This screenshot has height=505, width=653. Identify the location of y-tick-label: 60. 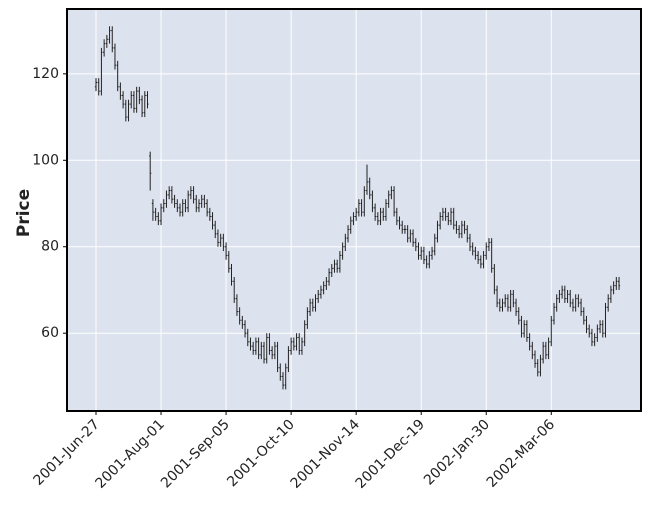
(50, 333).